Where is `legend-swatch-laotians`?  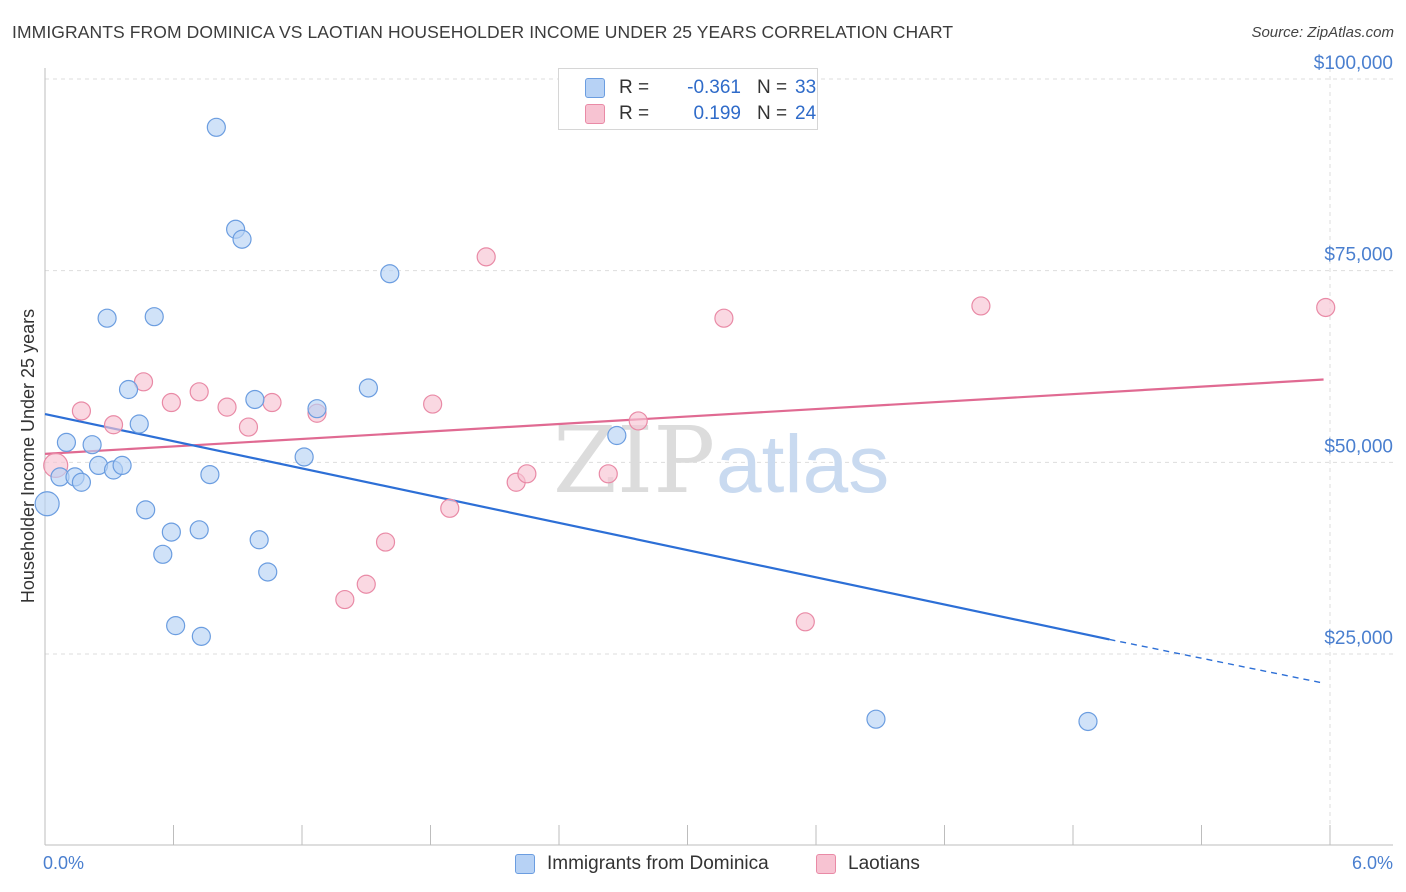
legend-swatch-laotians is located at coordinates (826, 864).